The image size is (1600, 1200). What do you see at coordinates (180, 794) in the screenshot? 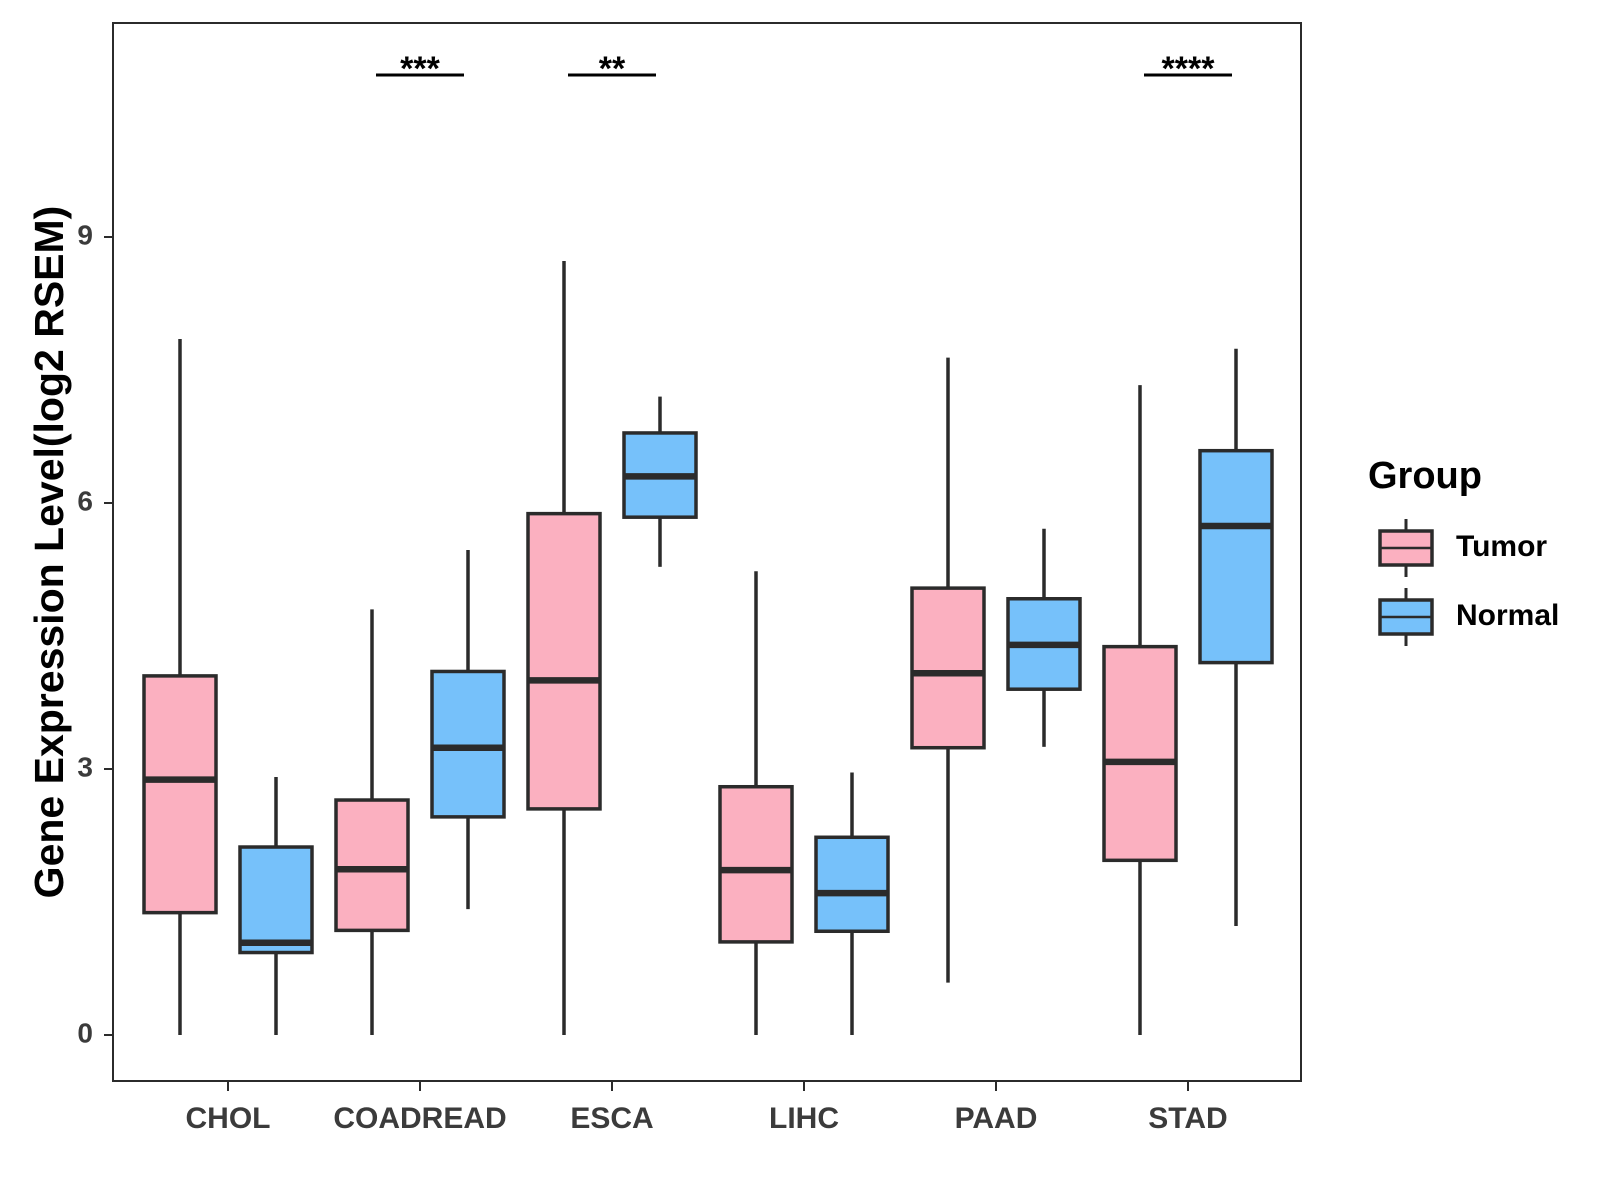
I see `box-body-tumor-chol` at bounding box center [180, 794].